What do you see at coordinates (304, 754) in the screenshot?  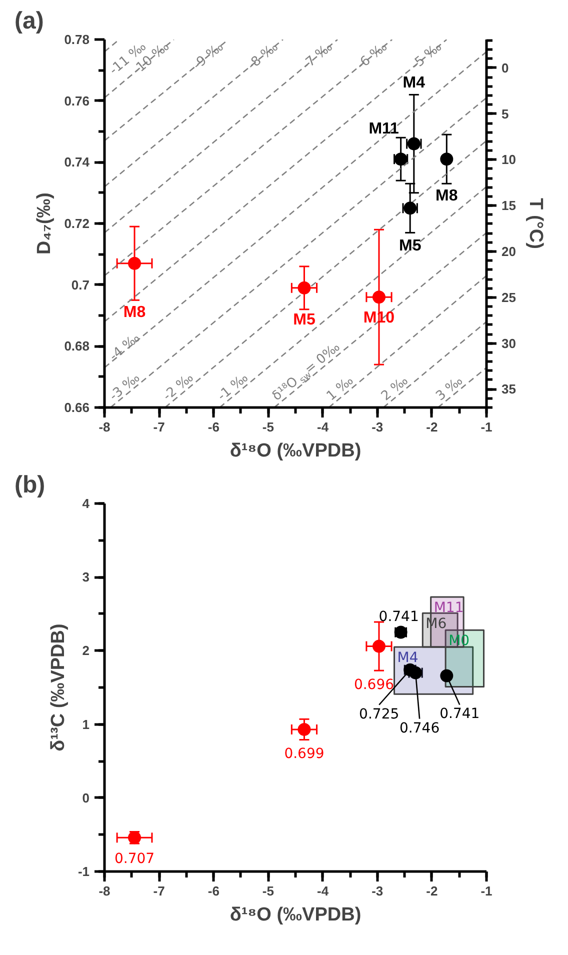 I see `annotation: 0.699` at bounding box center [304, 754].